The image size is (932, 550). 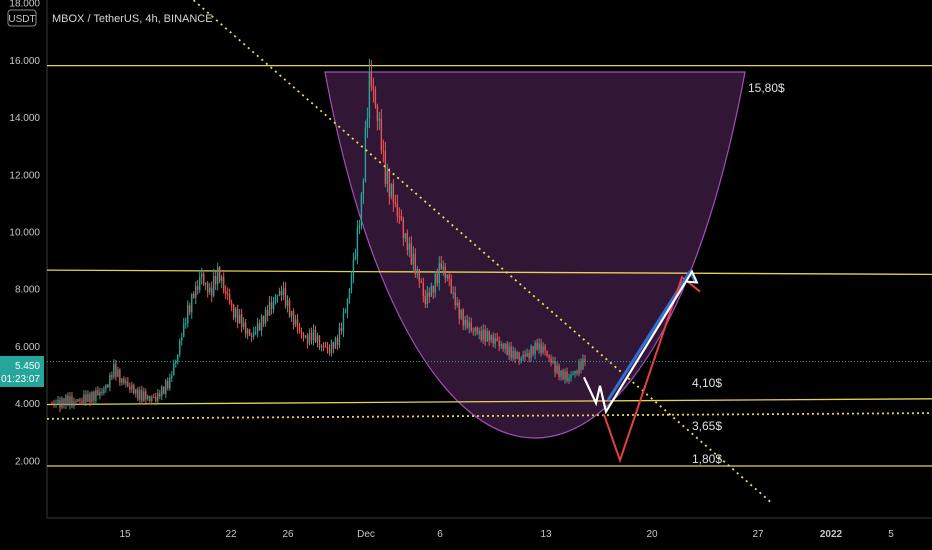 I want to click on currency-badge-label: USDT, so click(x=21, y=19).